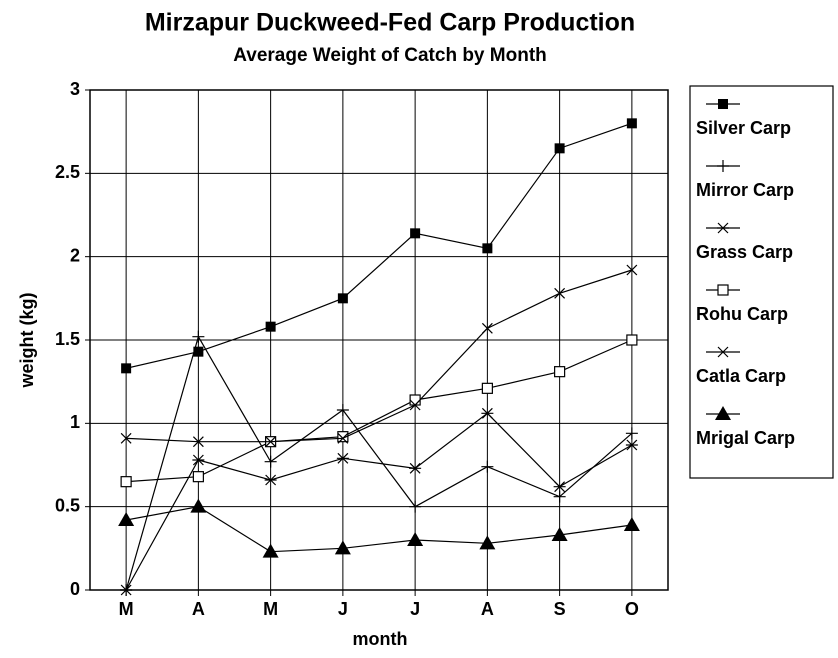  I want to click on legend-label: Catla Carp, so click(741, 376).